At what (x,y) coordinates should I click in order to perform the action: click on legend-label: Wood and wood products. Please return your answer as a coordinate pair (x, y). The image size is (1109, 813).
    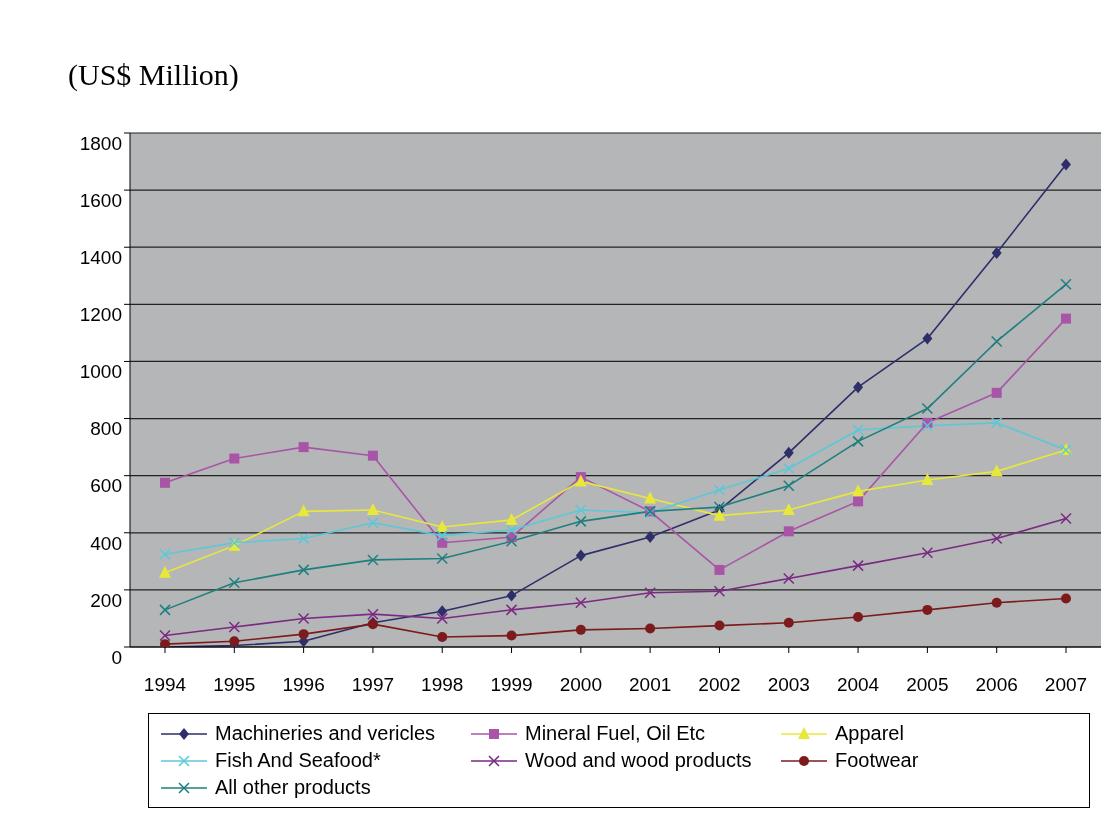
    Looking at the image, I should click on (638, 760).